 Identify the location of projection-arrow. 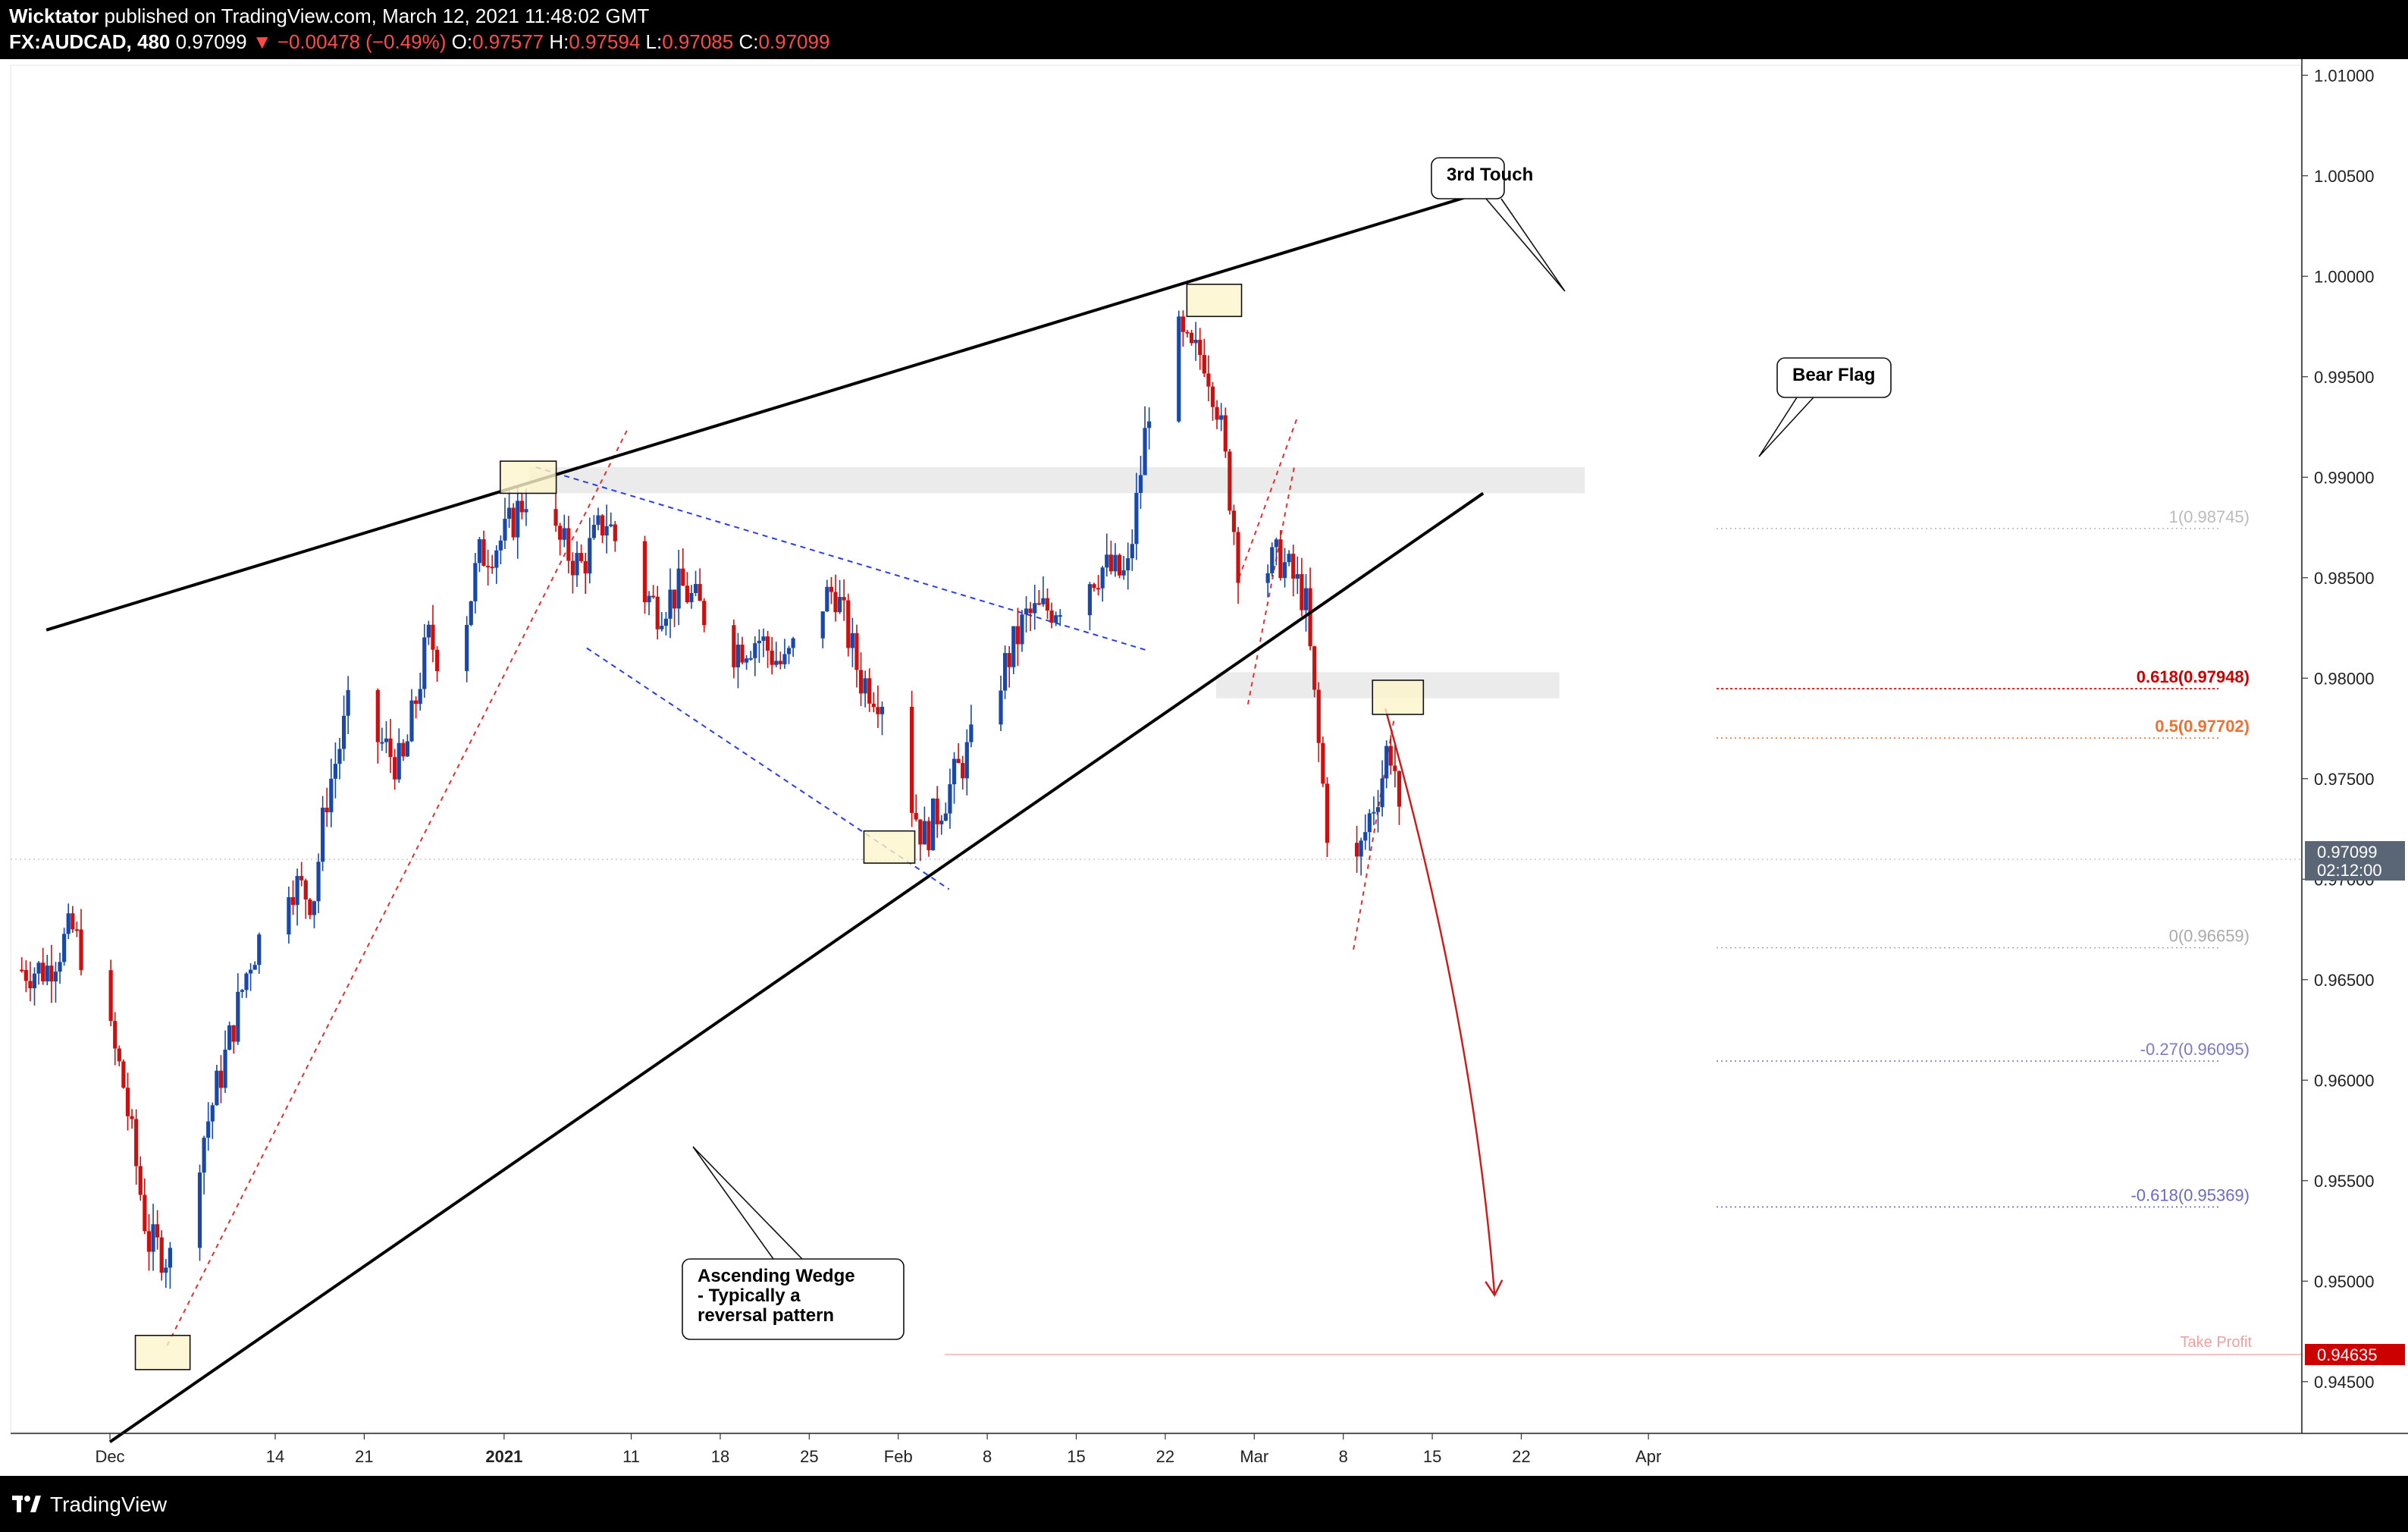
(1440, 1001).